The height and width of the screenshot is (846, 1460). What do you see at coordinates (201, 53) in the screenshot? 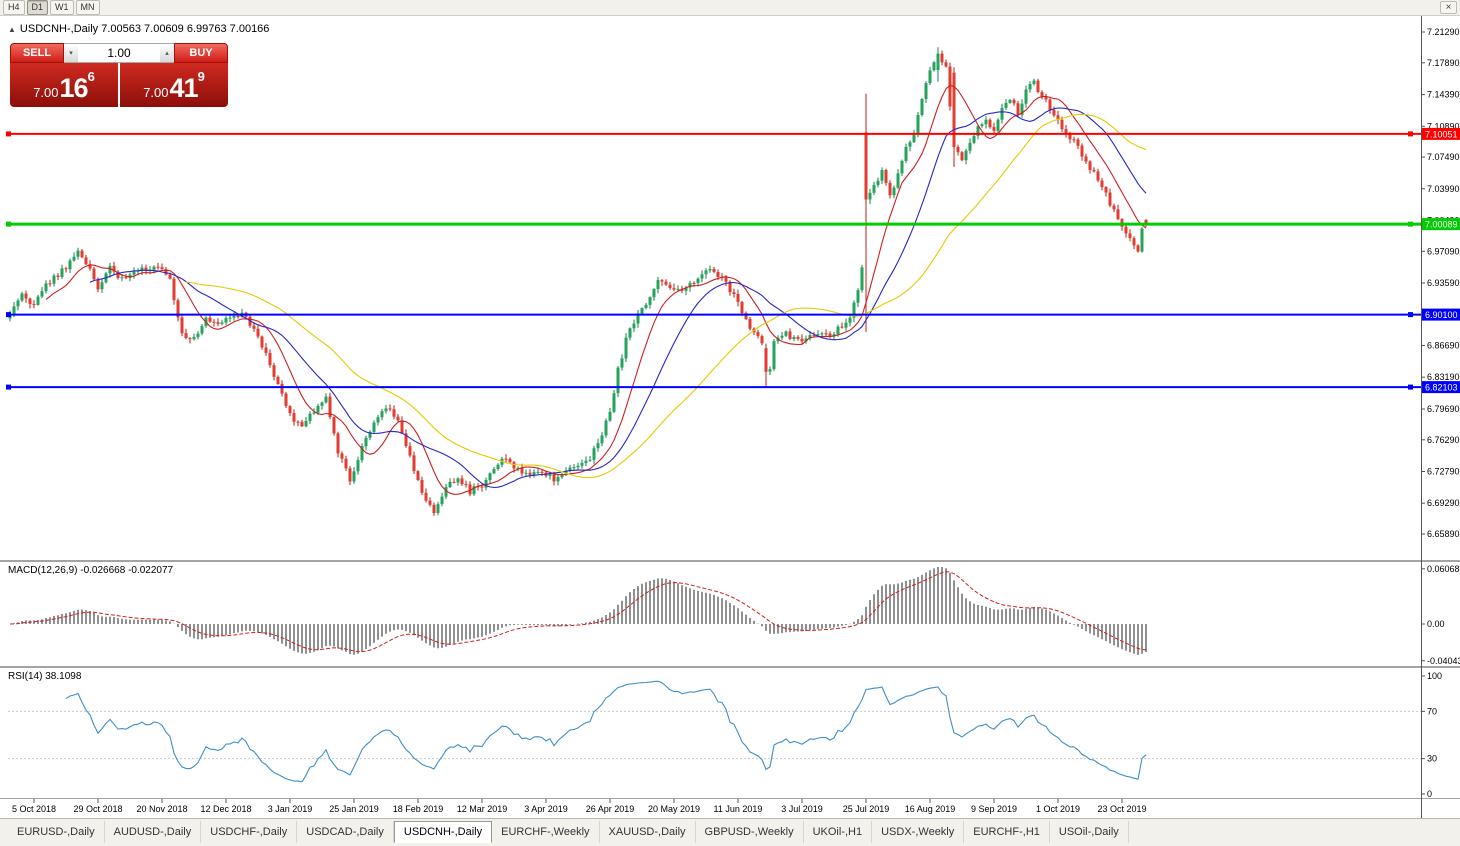
I see `buy-button: BUY` at bounding box center [201, 53].